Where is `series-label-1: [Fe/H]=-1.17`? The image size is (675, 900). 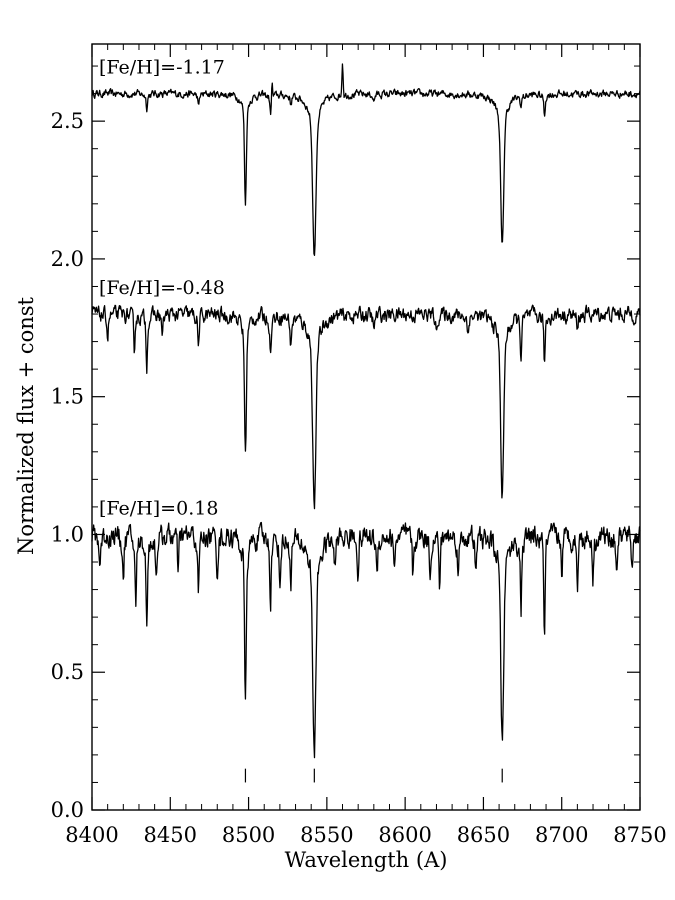 series-label-1: [Fe/H]=-1.17 is located at coordinates (162, 68).